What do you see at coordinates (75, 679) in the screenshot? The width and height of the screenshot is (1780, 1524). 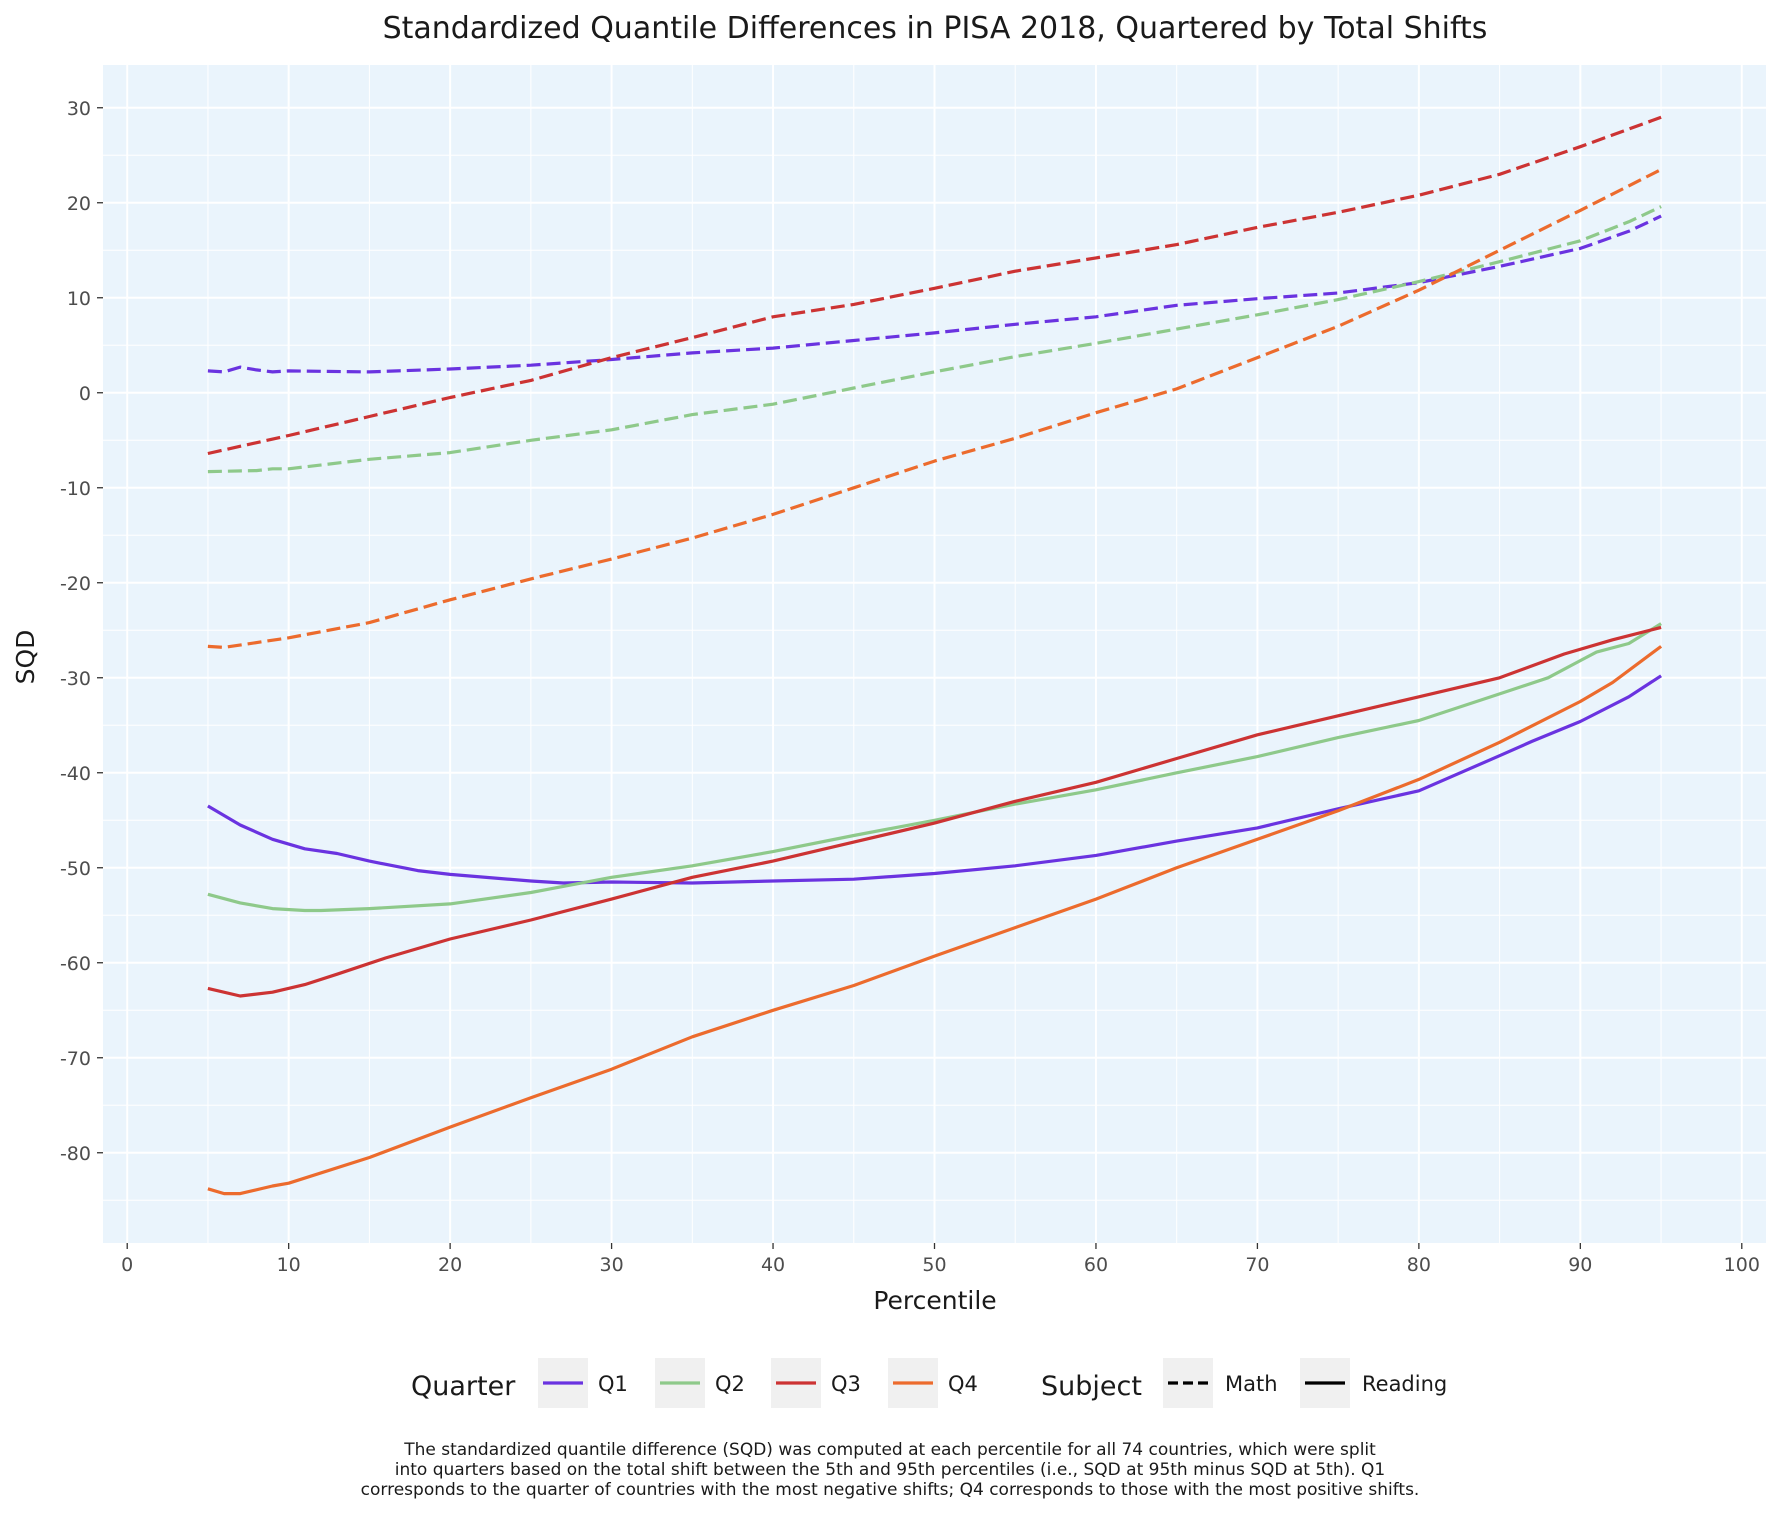 I see `y-tick-label: -30` at bounding box center [75, 679].